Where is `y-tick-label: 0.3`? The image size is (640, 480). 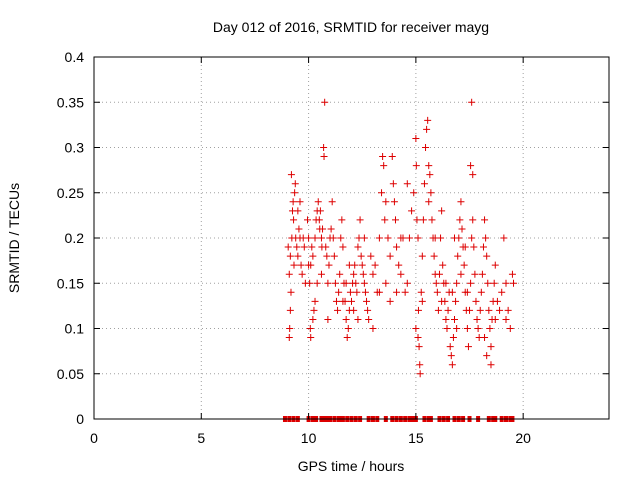
y-tick-label: 0.3 is located at coordinates (75, 148).